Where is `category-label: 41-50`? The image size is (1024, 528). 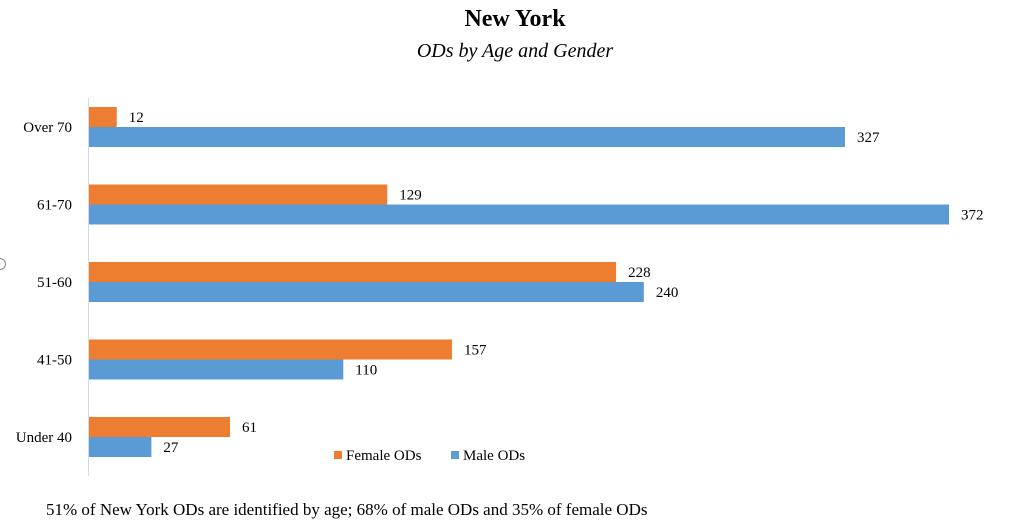
category-label: 41-50 is located at coordinates (54, 361).